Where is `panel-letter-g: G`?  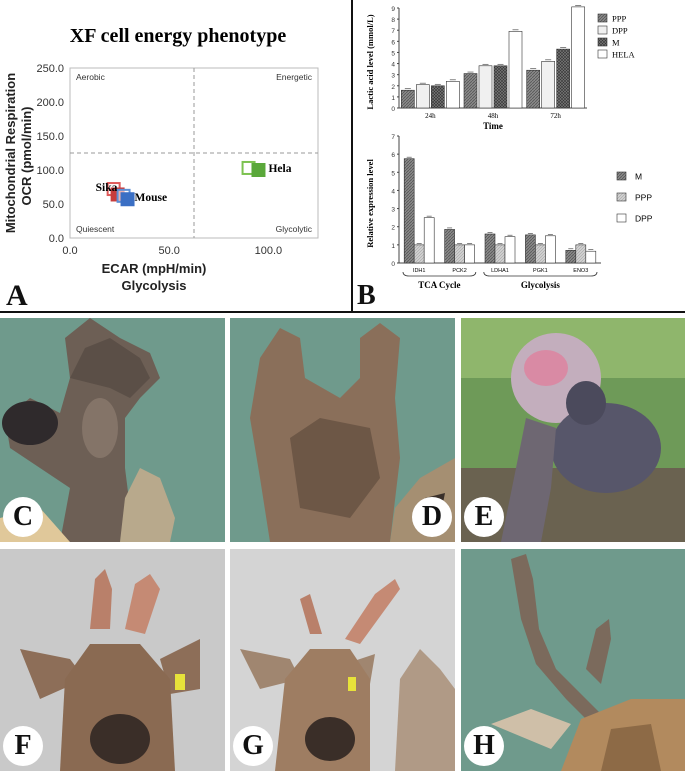 panel-letter-g: G is located at coordinates (253, 746).